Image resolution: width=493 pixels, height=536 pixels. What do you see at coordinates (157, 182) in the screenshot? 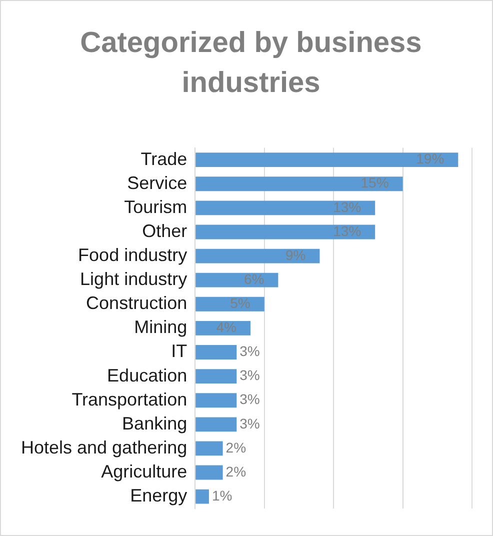
I see `y-tick-label: Service` at bounding box center [157, 182].